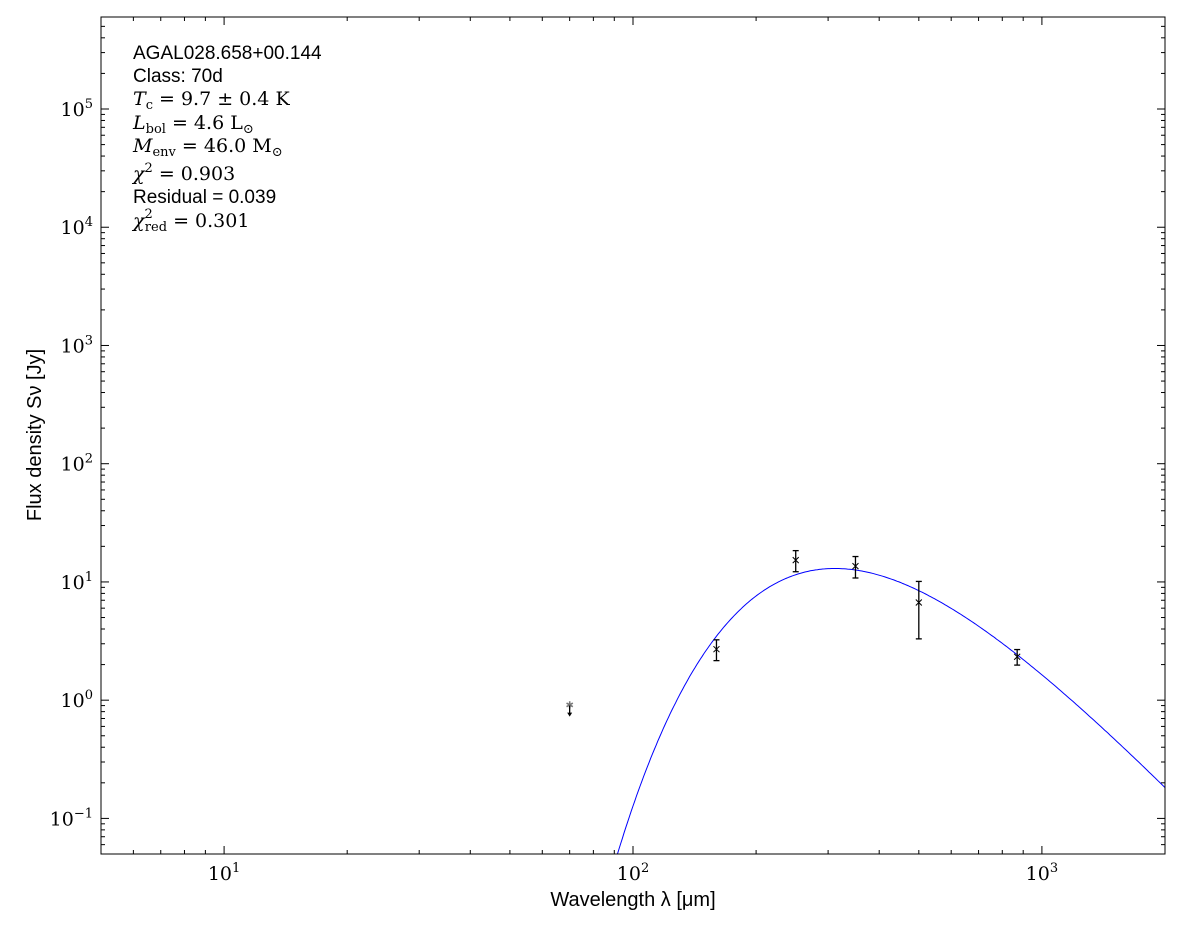 Image resolution: width=1200 pixels, height=933 pixels. I want to click on lbol-value: Lbol = 4.6 L⊙, so click(193, 124).